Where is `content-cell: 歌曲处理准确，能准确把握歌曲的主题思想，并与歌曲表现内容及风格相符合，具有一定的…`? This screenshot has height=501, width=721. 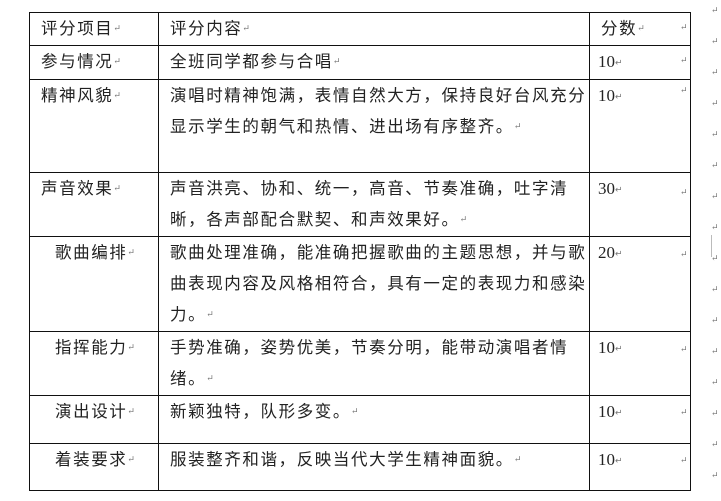 content-cell: 歌曲处理准确，能准确把握歌曲的主题思想，并与歌曲表现内容及风格相符合，具有一定的… is located at coordinates (374, 283).